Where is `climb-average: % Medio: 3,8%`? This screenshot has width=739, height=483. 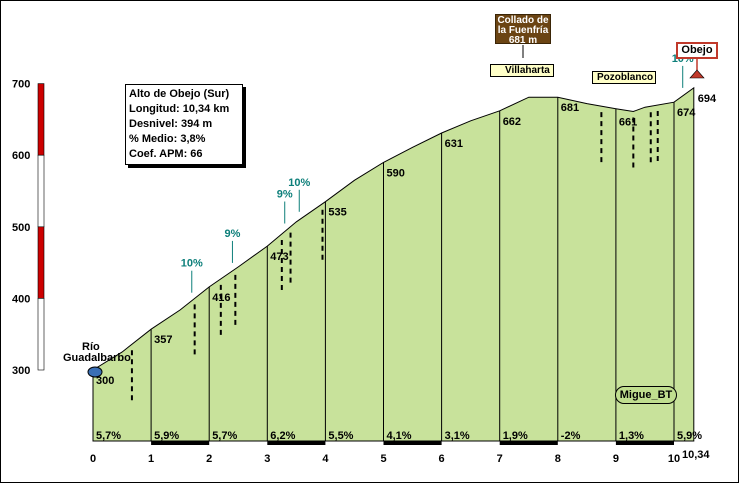 climb-average: % Medio: 3,8% is located at coordinates (167, 139).